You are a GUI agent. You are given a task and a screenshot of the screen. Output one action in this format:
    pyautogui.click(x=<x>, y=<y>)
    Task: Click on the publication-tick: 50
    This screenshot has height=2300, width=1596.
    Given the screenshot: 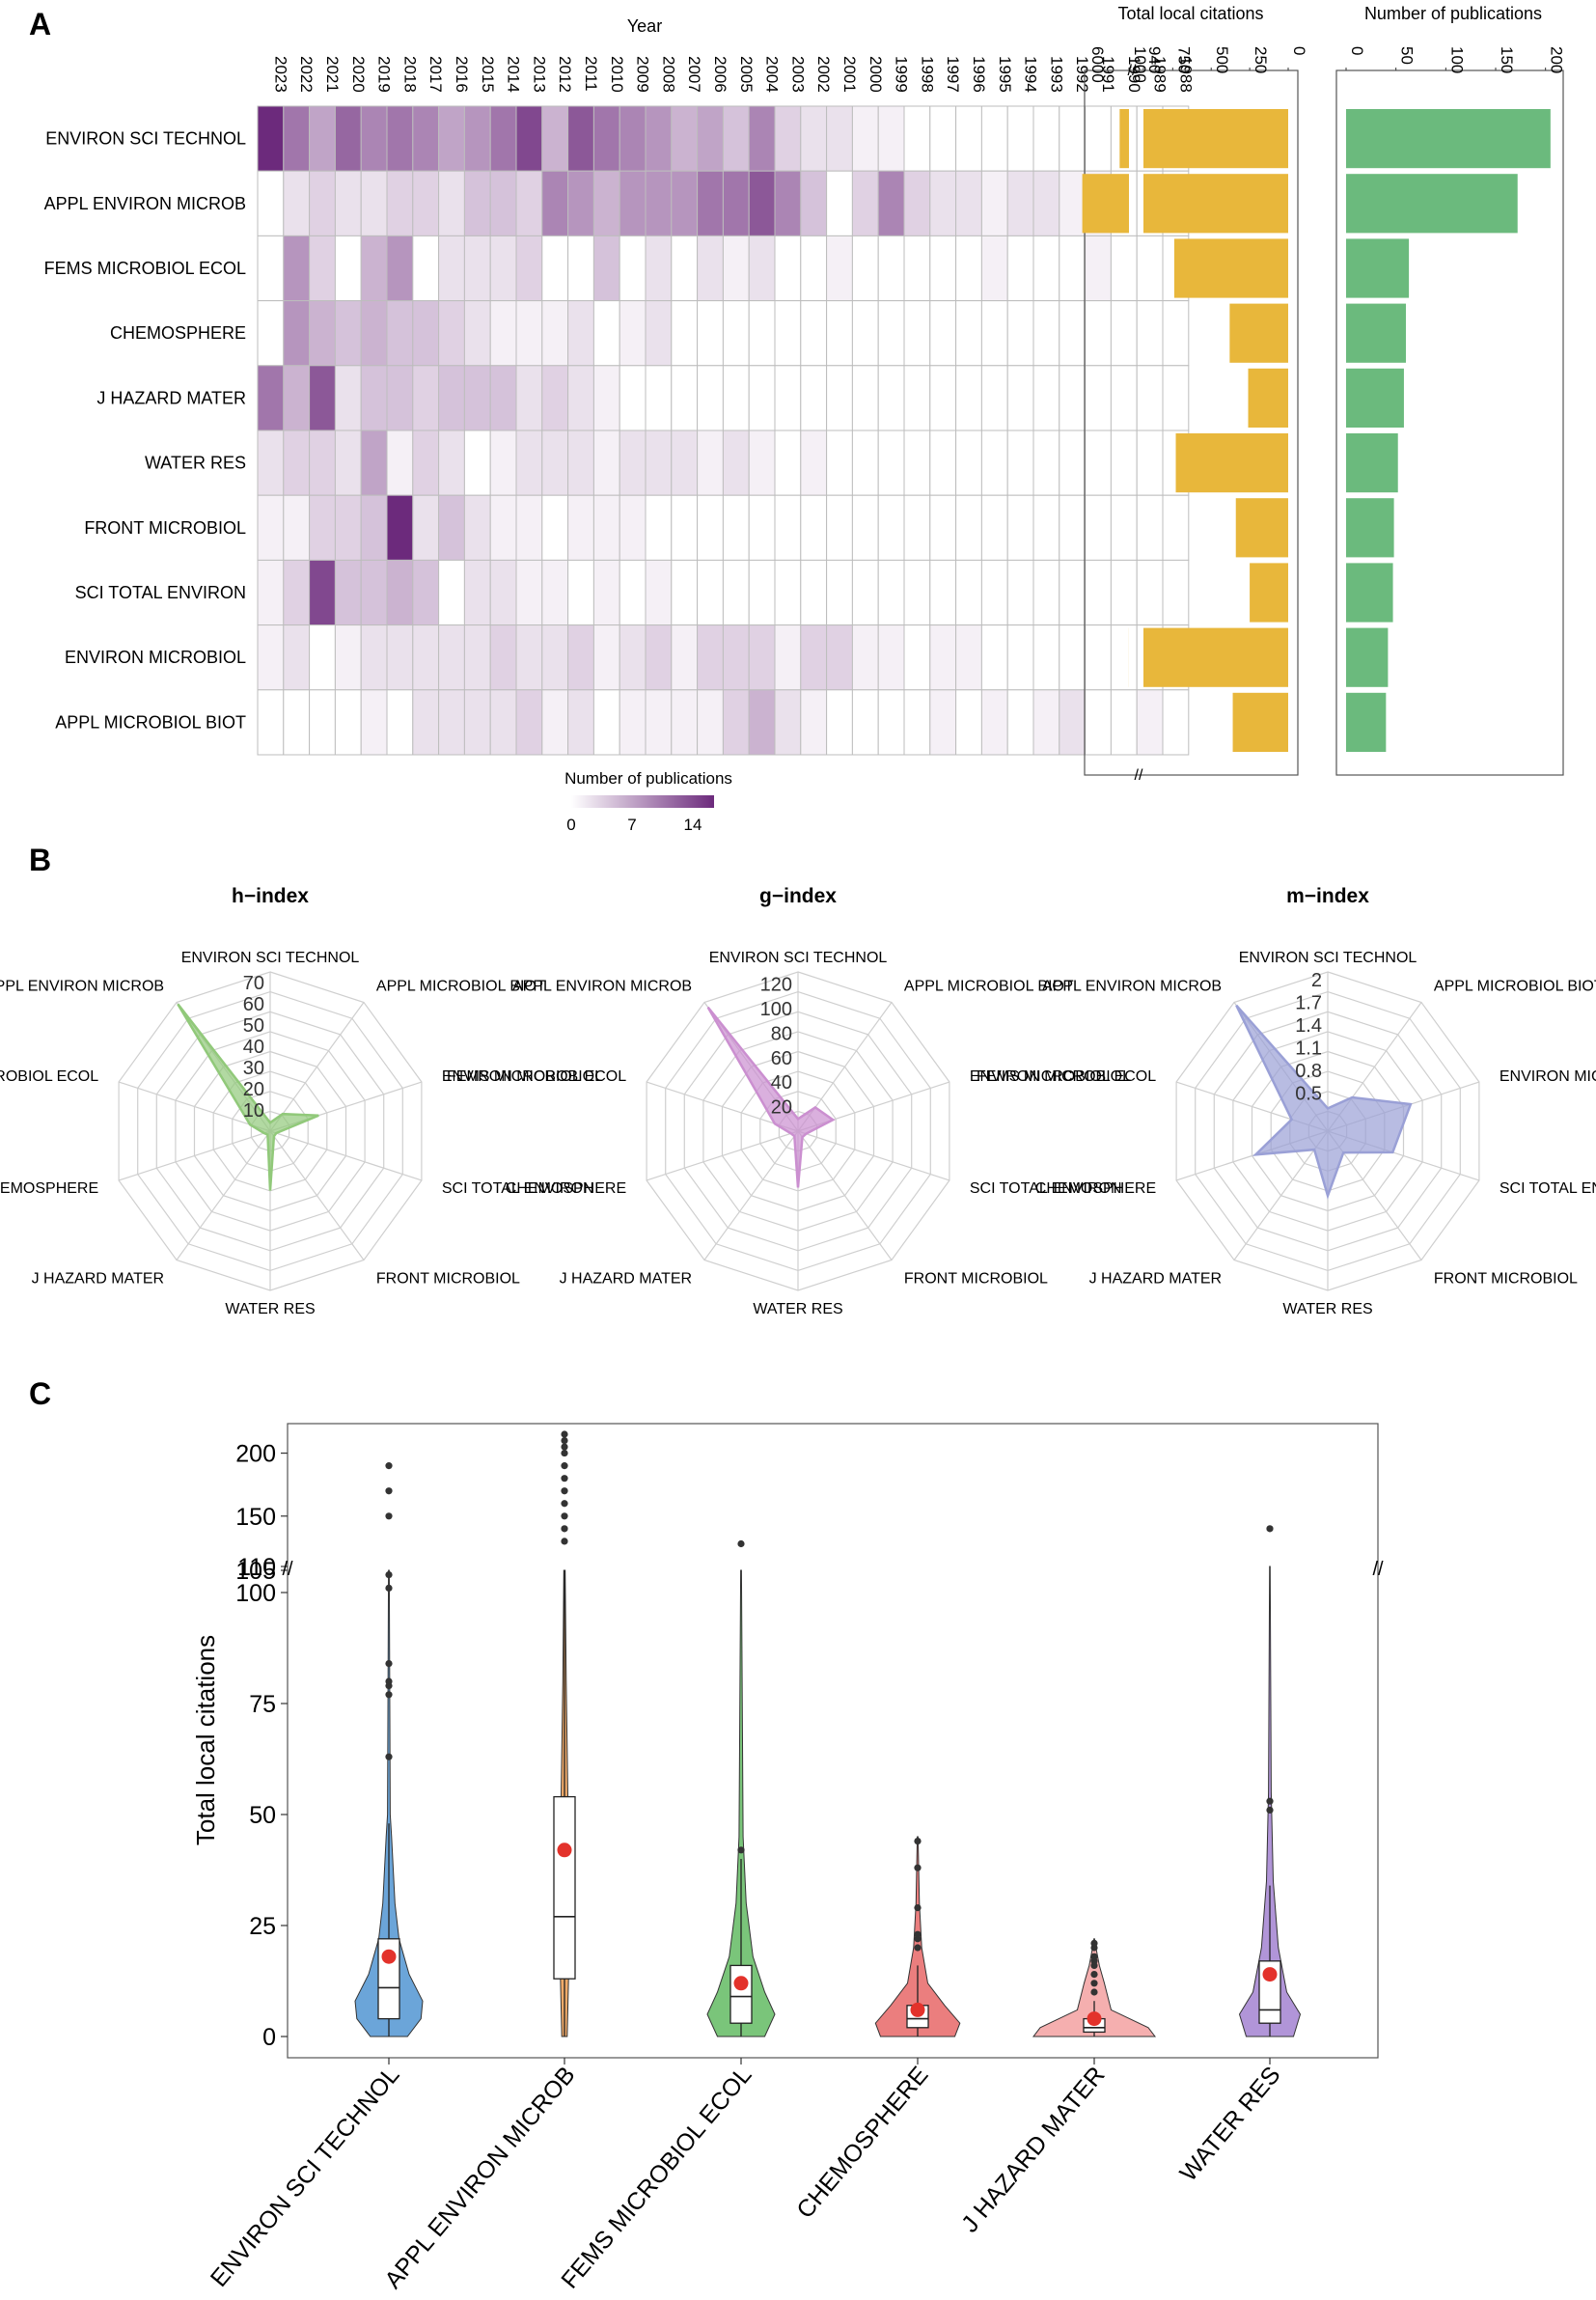 What is the action you would take?
    pyautogui.click(x=1408, y=55)
    